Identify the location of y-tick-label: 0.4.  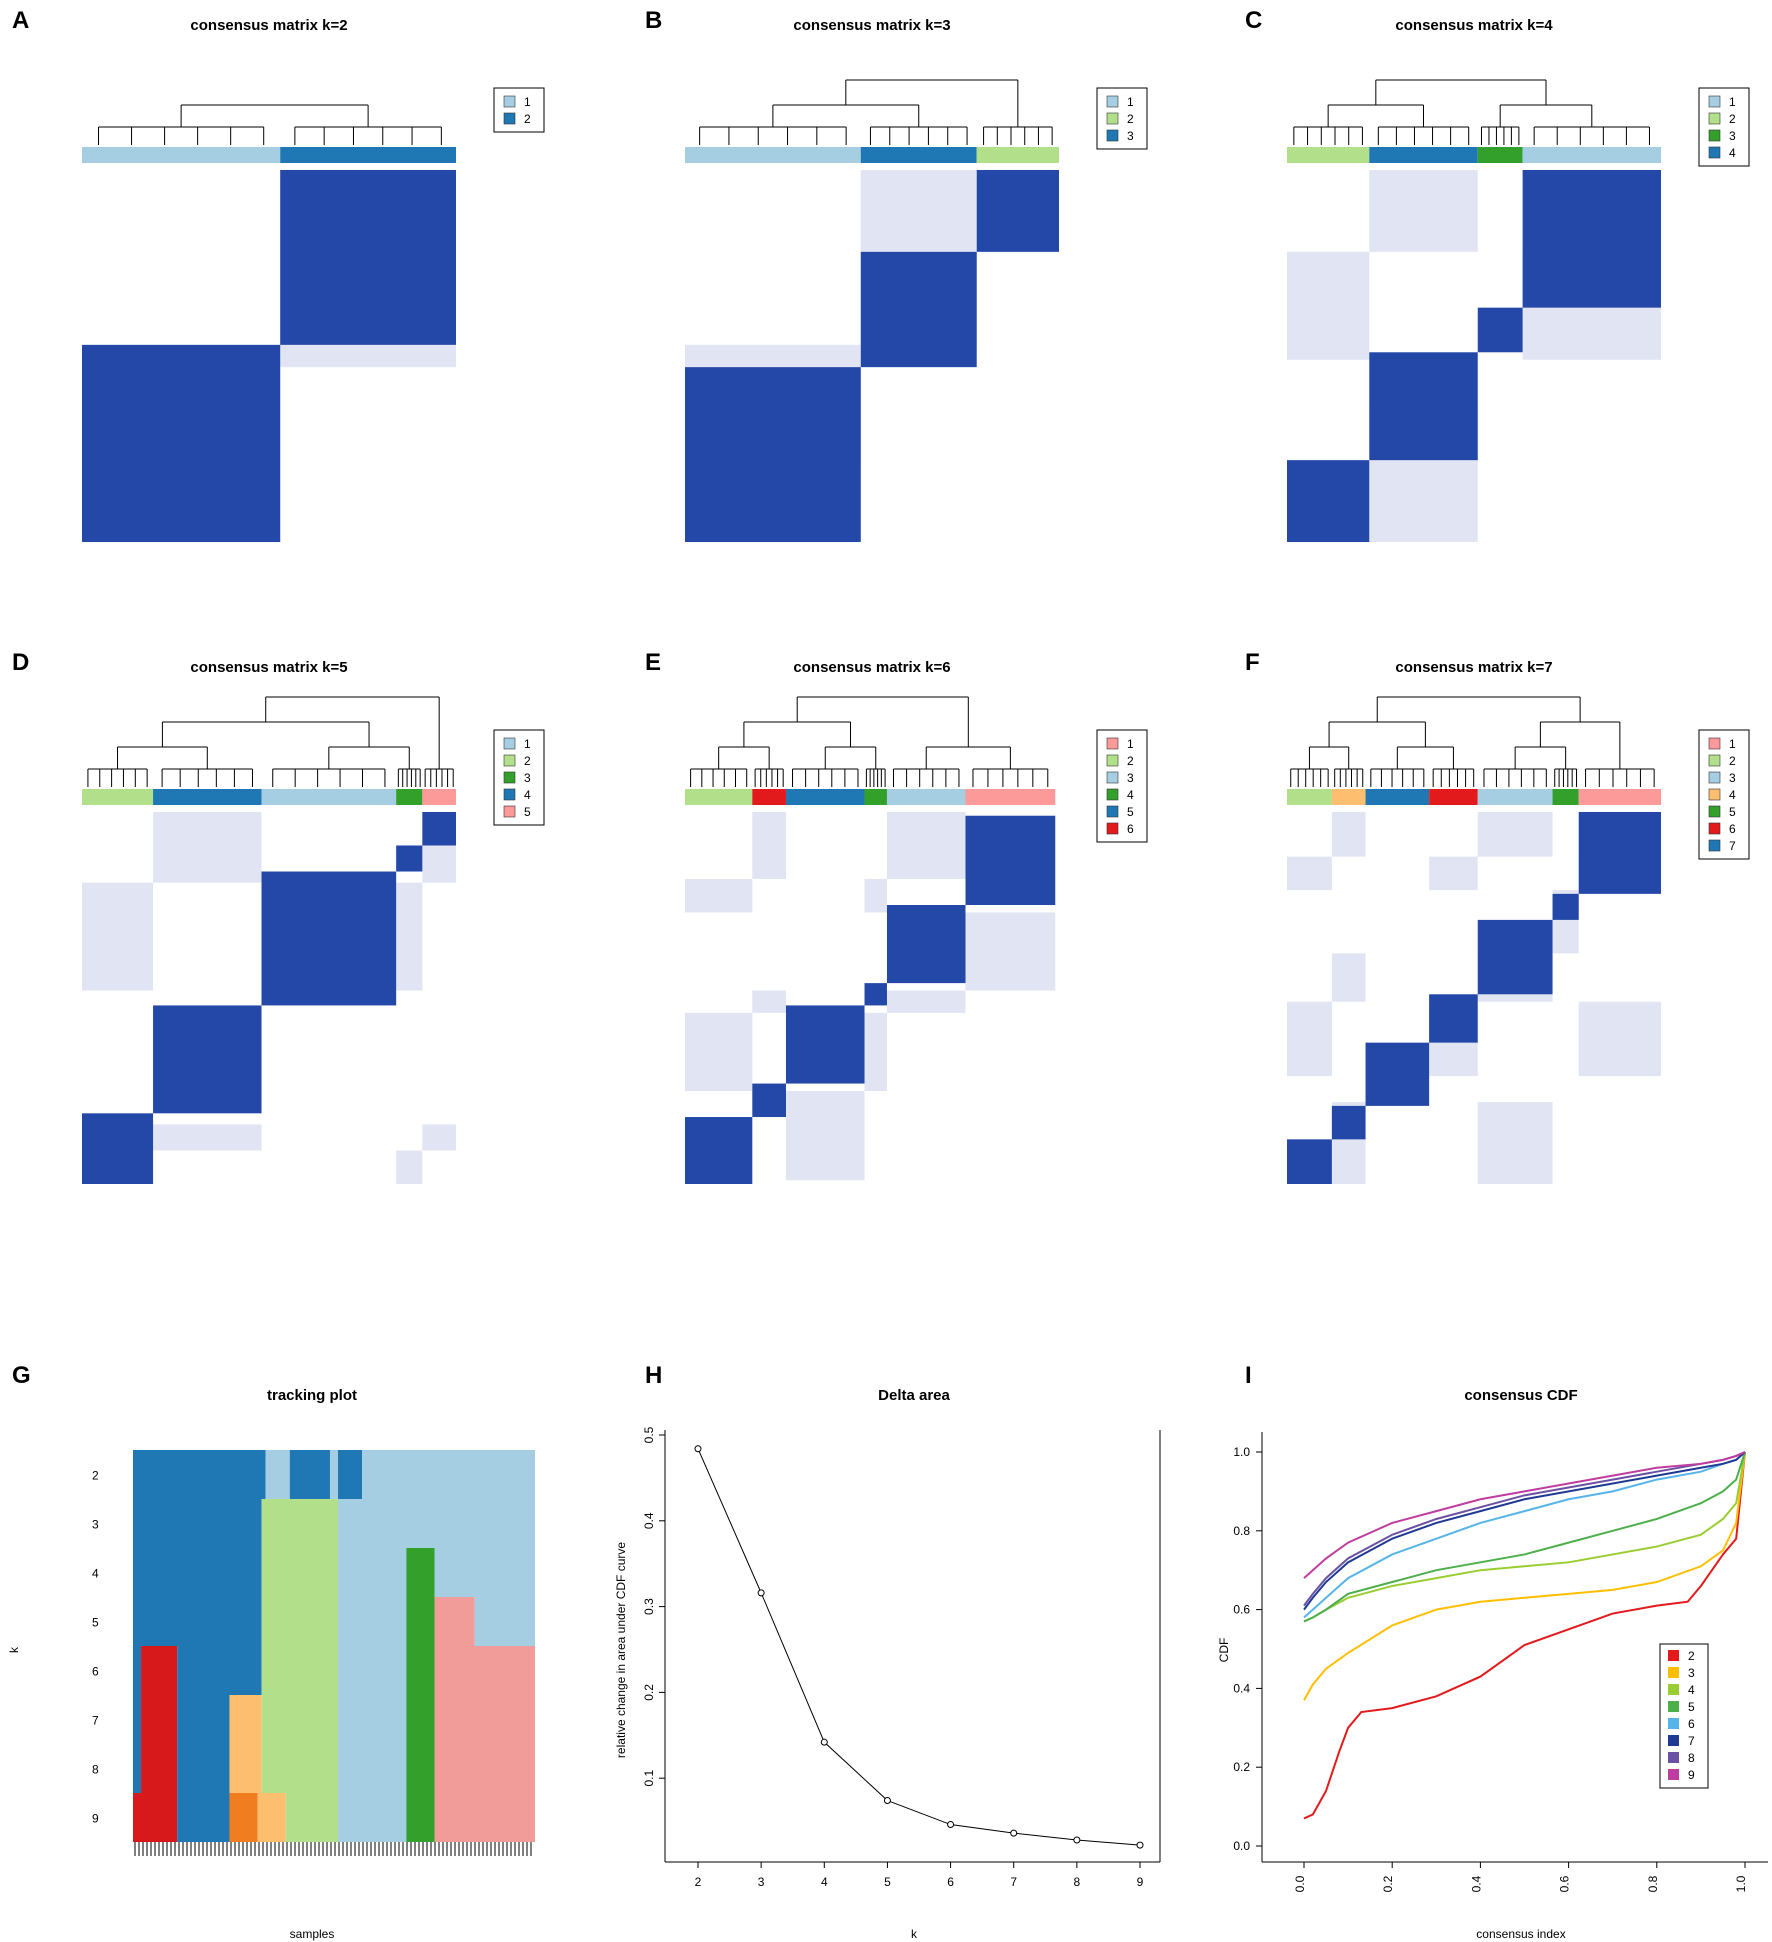
(1241, 1688).